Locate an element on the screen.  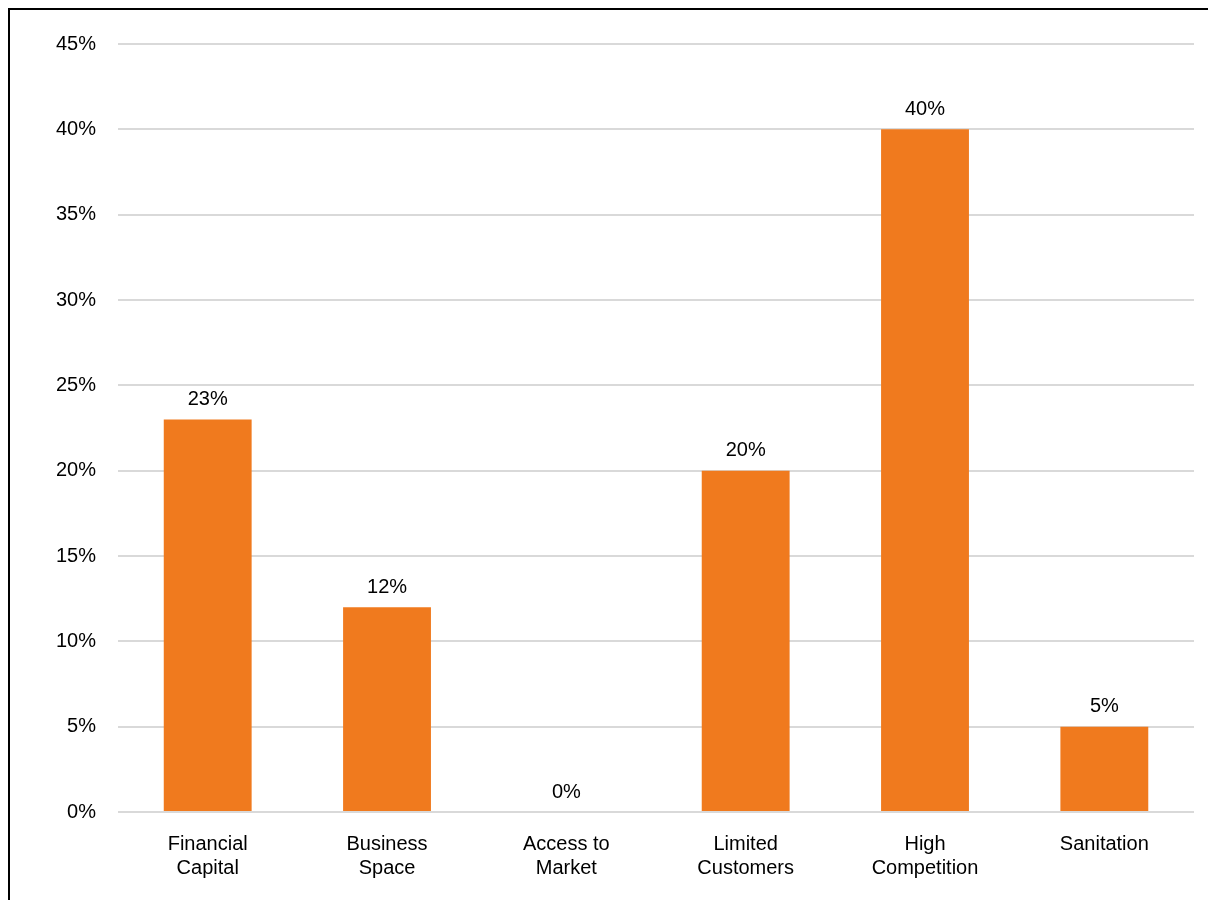
y-tick-label: 35% is located at coordinates (76, 213).